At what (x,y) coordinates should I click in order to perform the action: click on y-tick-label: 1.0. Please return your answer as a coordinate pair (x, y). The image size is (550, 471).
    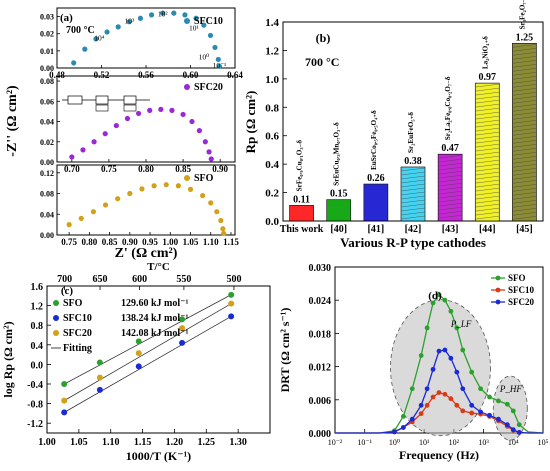
    Looking at the image, I should click on (272, 80).